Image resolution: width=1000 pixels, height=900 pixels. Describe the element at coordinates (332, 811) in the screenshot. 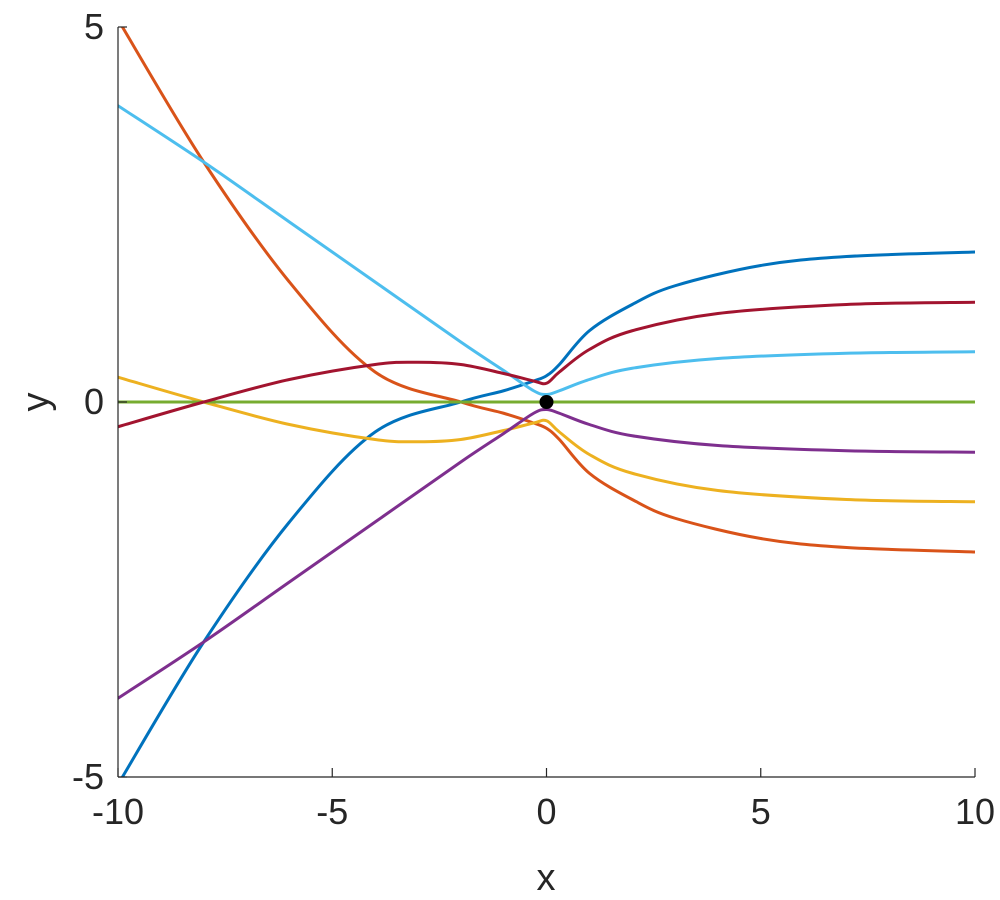

I see `x-tick-label: -5` at that location.